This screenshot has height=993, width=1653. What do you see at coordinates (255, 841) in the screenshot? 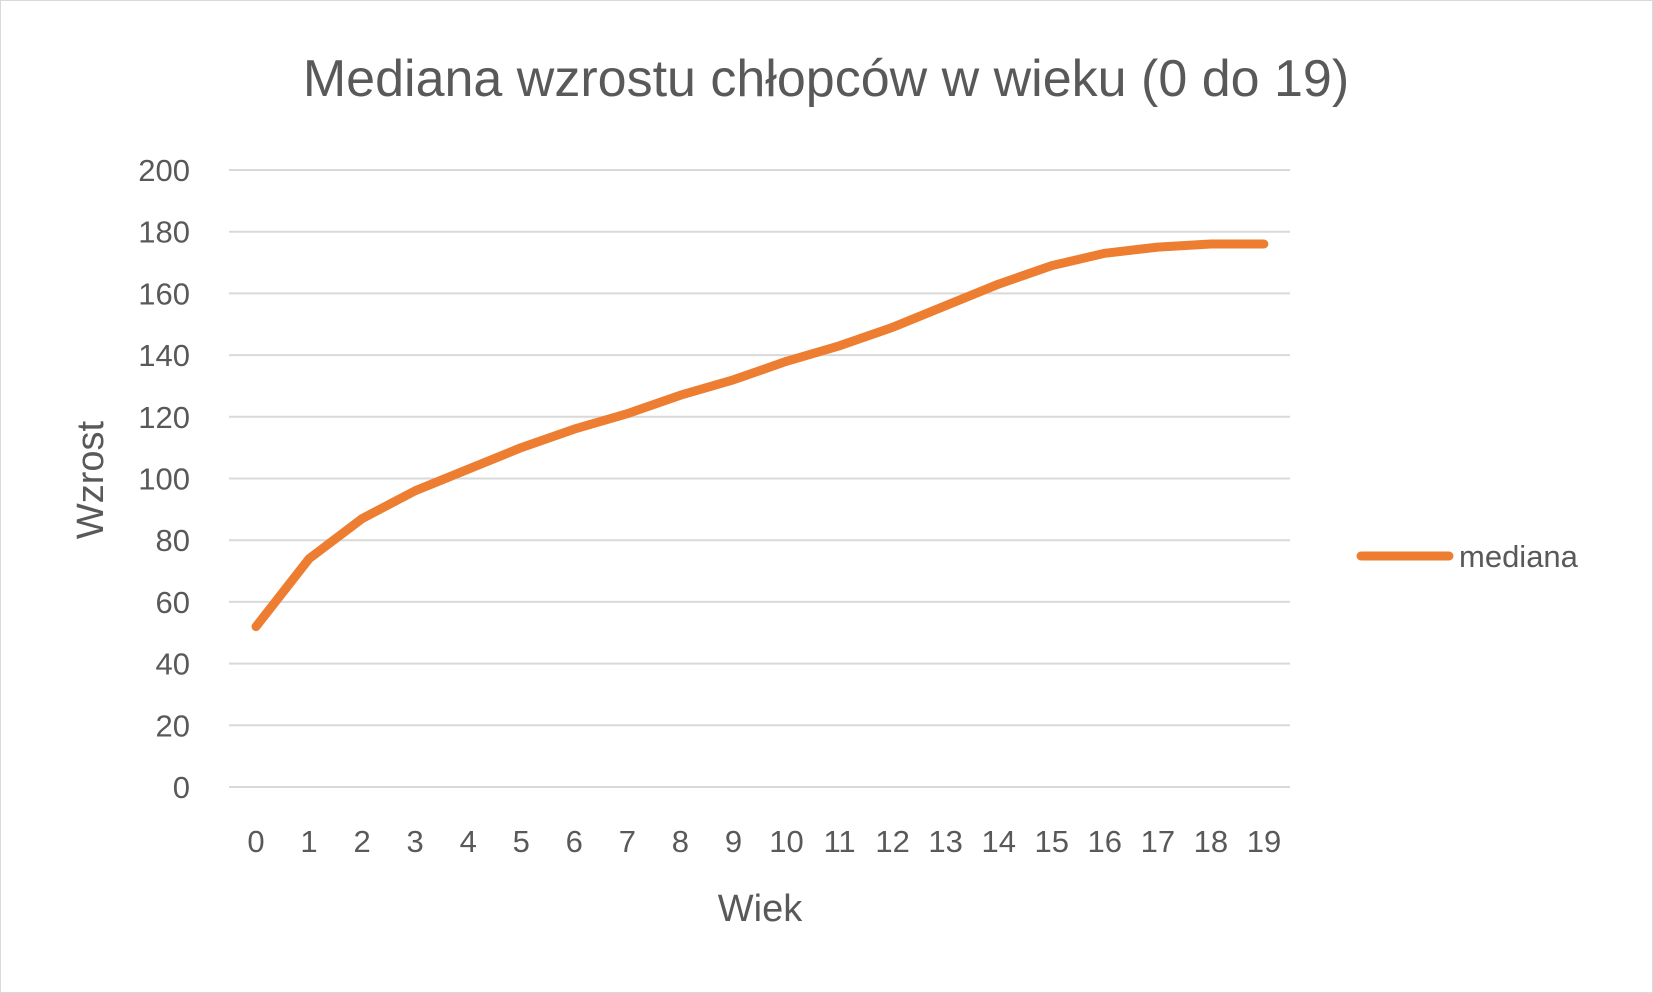
I see `x-tick-label: 0` at bounding box center [255, 841].